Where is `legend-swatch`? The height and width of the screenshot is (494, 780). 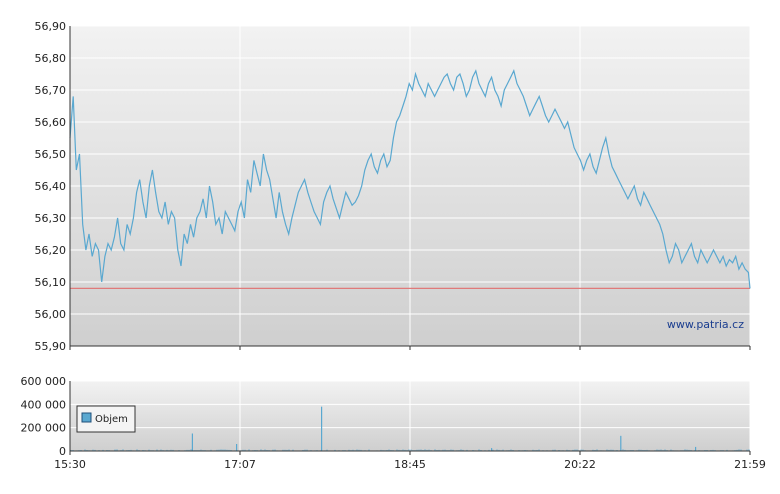 legend-swatch is located at coordinates (86, 417).